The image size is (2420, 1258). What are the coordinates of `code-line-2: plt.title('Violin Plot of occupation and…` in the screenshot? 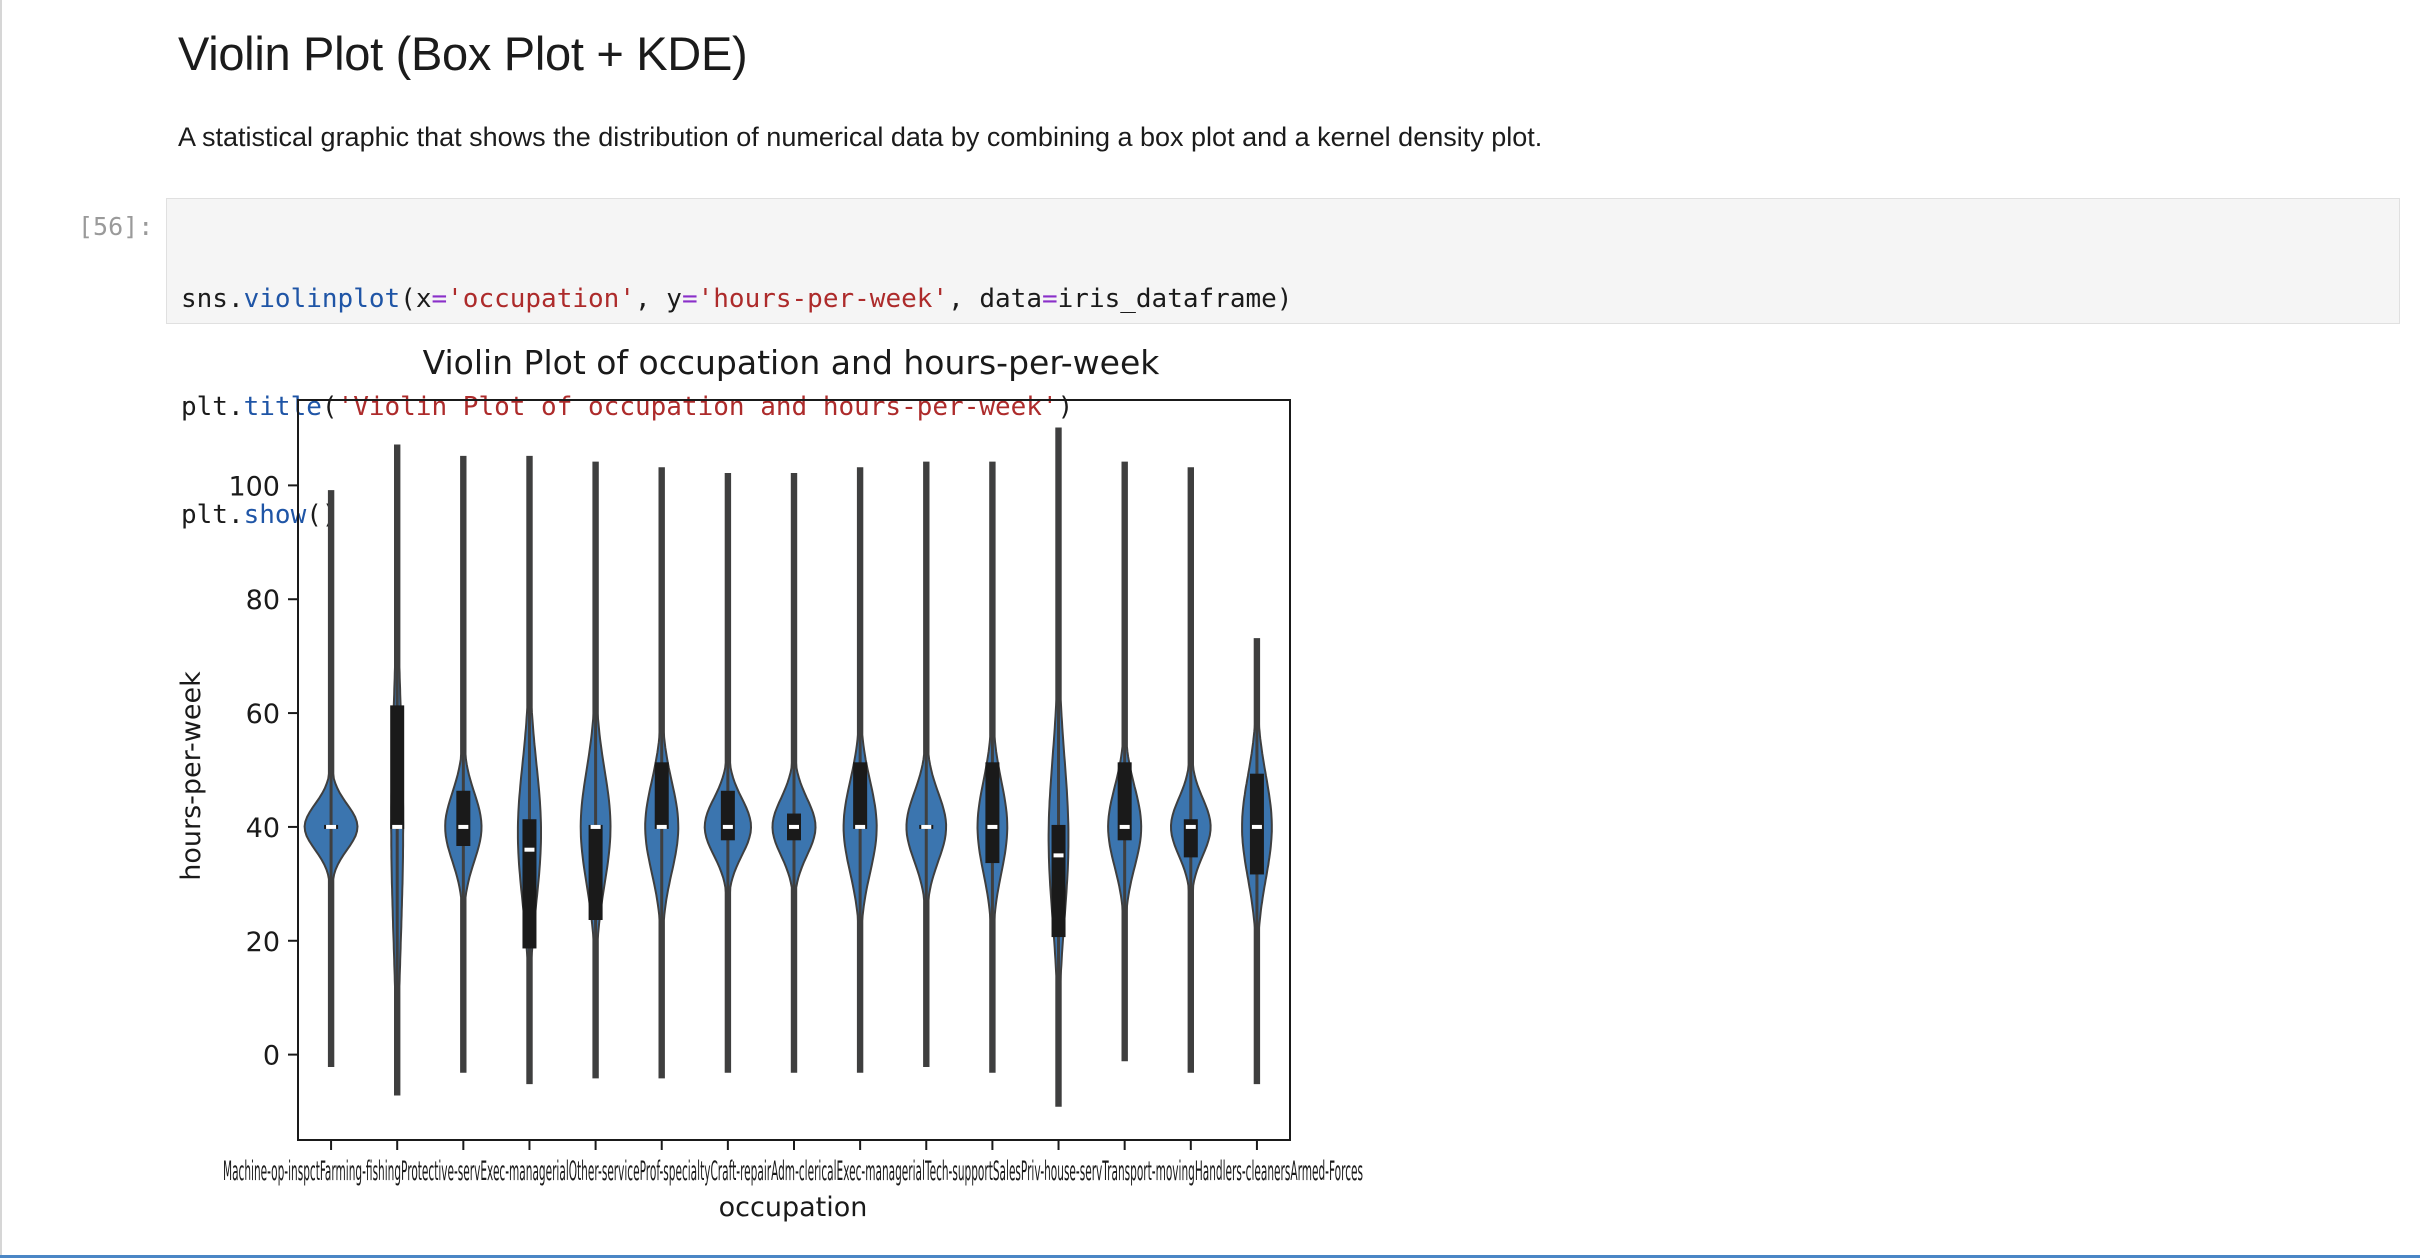 It's located at (627, 407).